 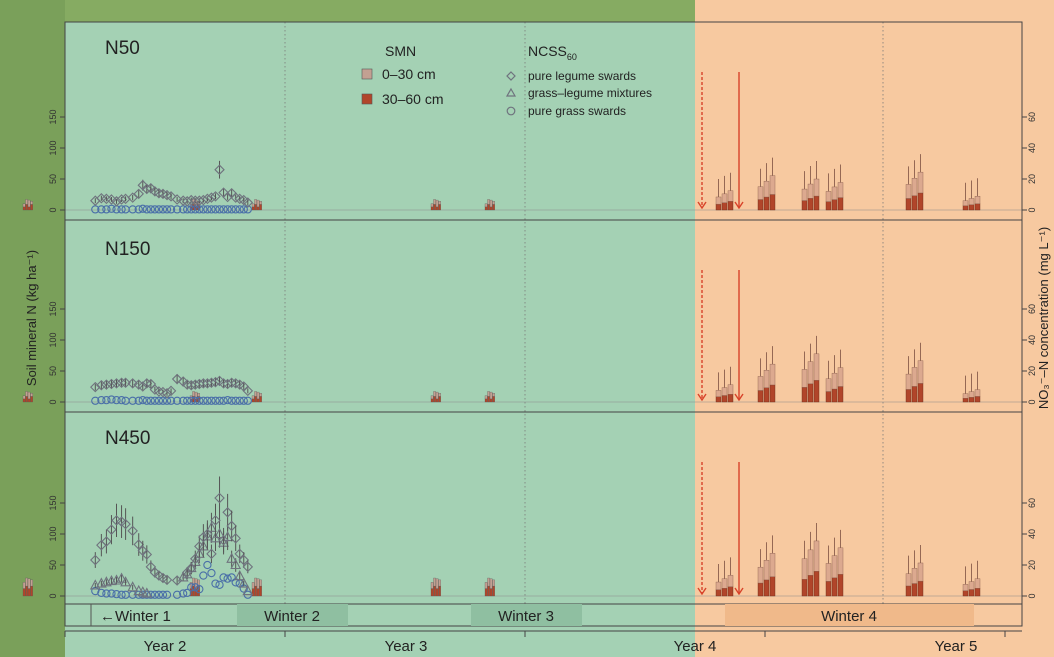 What do you see at coordinates (1043, 318) in the screenshot?
I see `y-axis-label-right: NO₃⁻–N concentration (mg L⁻¹)` at bounding box center [1043, 318].